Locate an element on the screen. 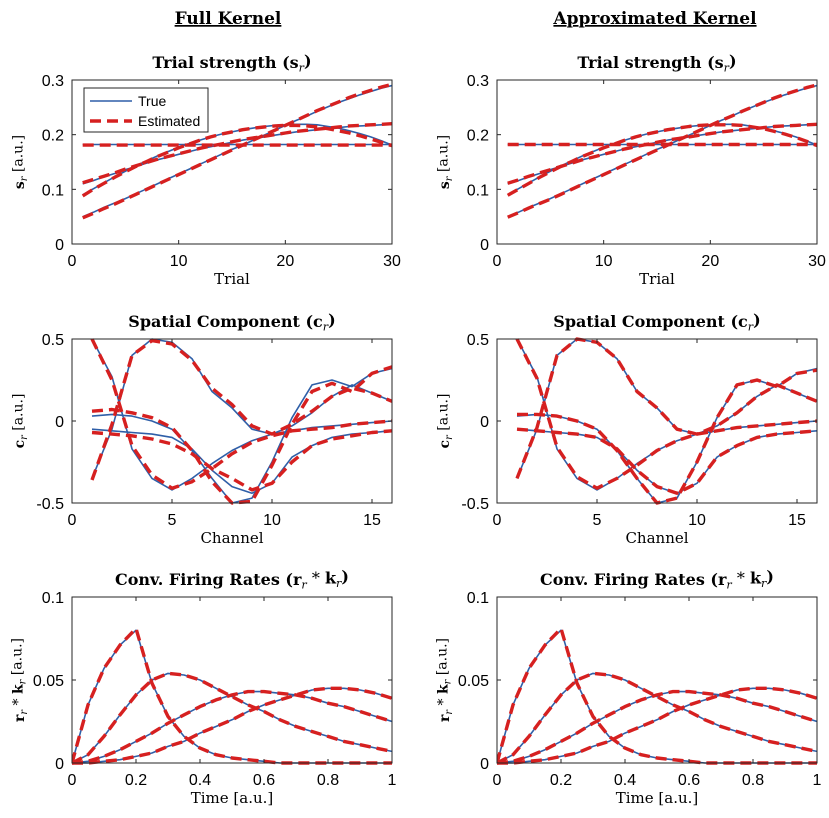 Image resolution: width=829 pixels, height=818 pixels. x-axis-label: Trial is located at coordinates (657, 279).